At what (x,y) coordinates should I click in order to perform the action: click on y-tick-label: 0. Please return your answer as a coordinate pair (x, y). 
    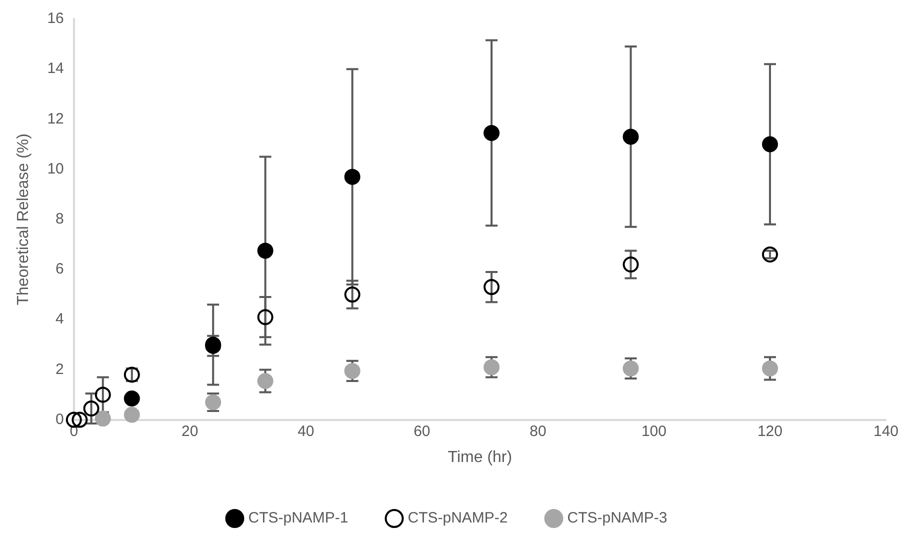
    Looking at the image, I should click on (60, 419).